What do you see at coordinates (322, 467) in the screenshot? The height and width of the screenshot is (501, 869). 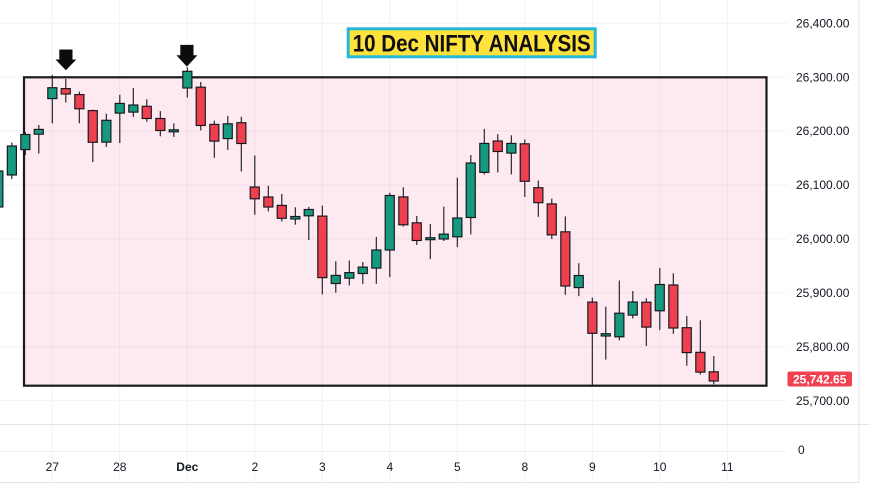 I see `svg-text: 3` at bounding box center [322, 467].